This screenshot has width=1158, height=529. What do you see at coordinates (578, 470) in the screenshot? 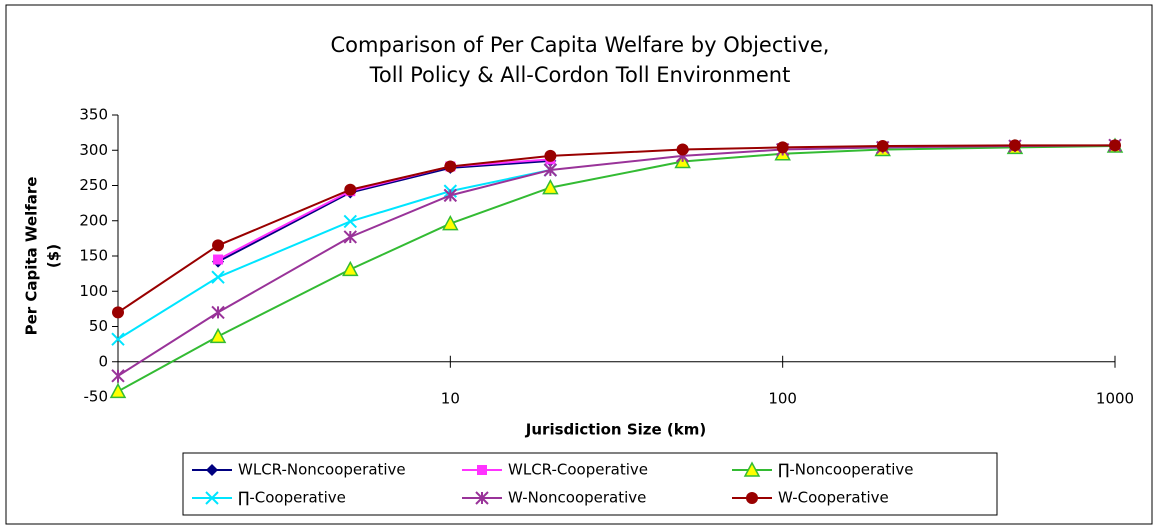
I see `legend-label: WLCR-Cooperative` at bounding box center [578, 470].